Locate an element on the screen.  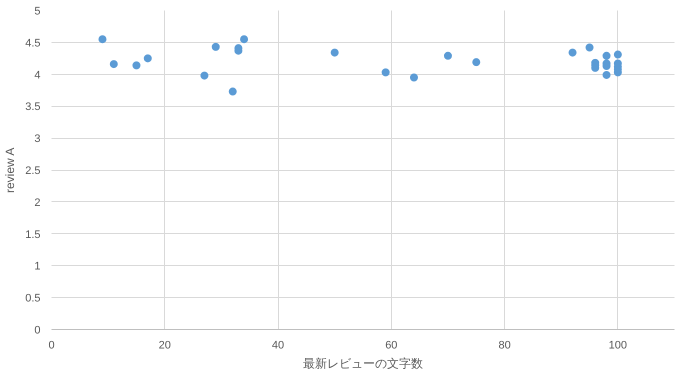
y-tick-label: 0.5 is located at coordinates (33, 298).